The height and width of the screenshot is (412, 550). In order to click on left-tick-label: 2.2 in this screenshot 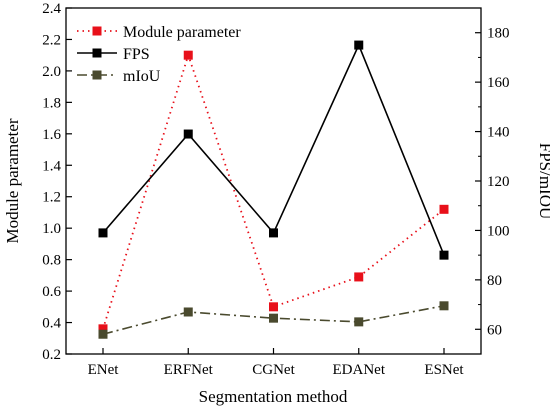, I will do `click(51, 40)`.